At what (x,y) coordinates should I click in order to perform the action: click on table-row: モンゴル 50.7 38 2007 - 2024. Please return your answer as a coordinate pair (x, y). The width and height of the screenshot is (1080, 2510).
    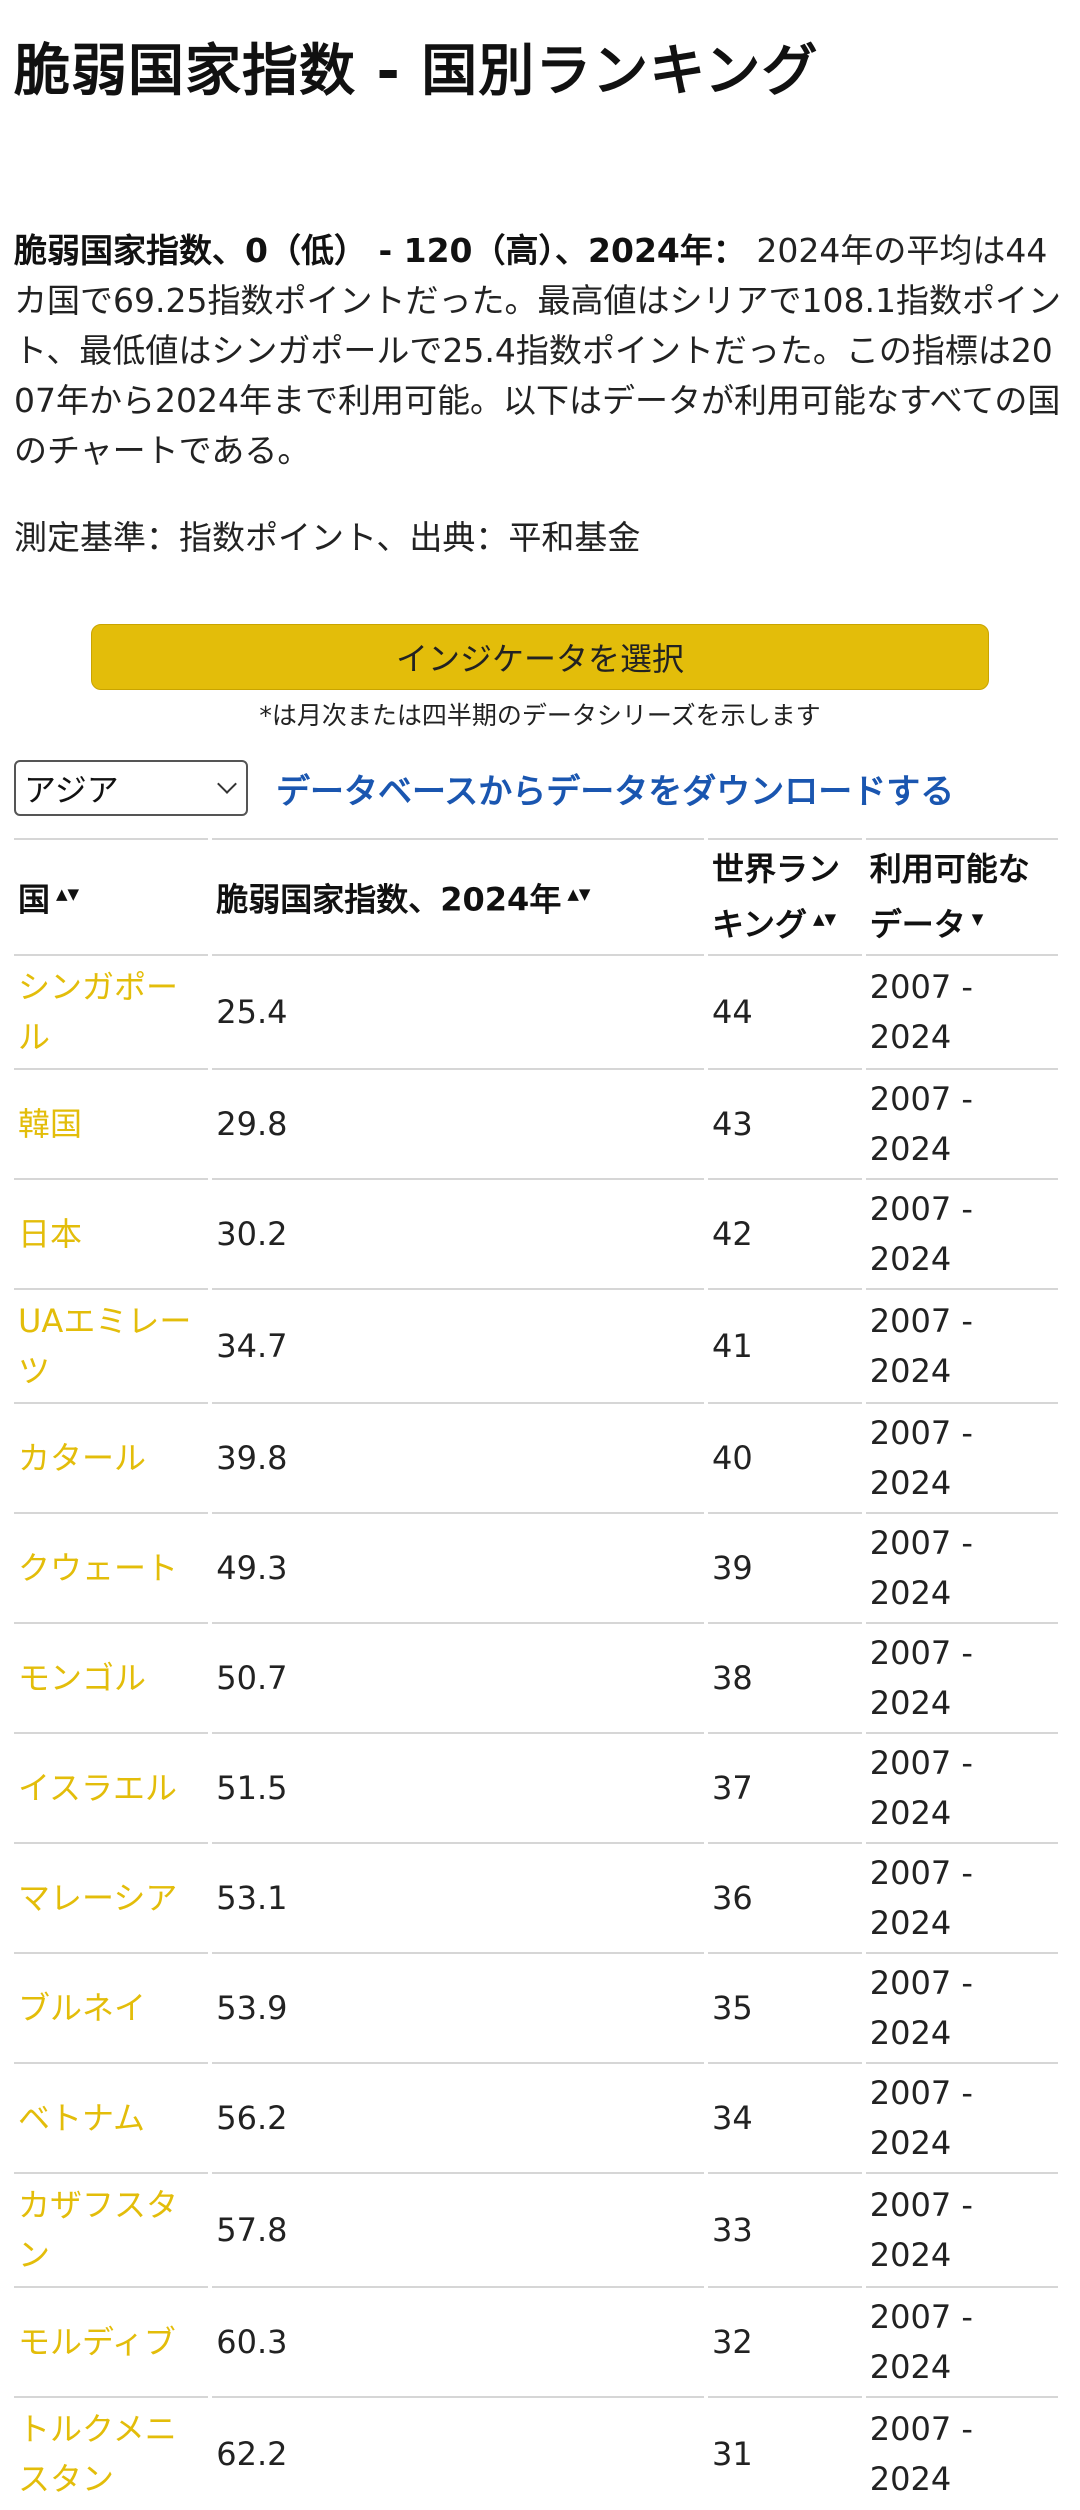
    Looking at the image, I should click on (536, 1676).